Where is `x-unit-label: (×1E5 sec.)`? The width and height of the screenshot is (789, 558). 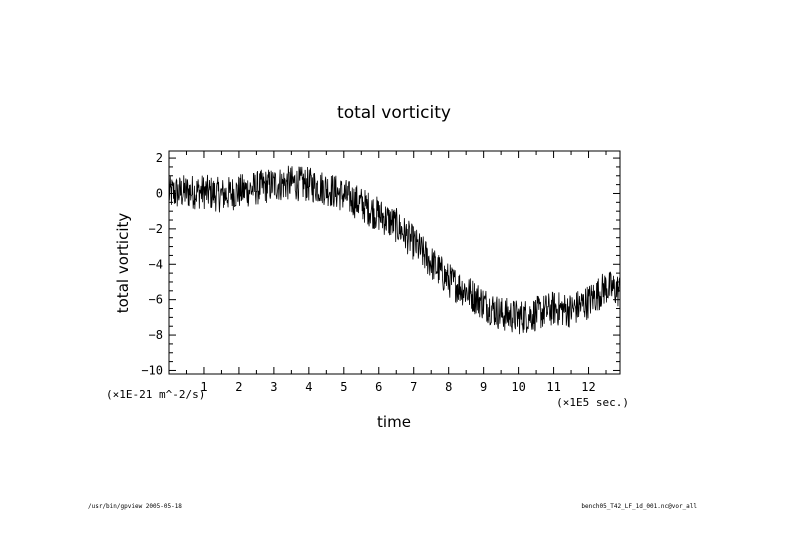 x-unit-label: (×1E5 sec.) is located at coordinates (592, 402).